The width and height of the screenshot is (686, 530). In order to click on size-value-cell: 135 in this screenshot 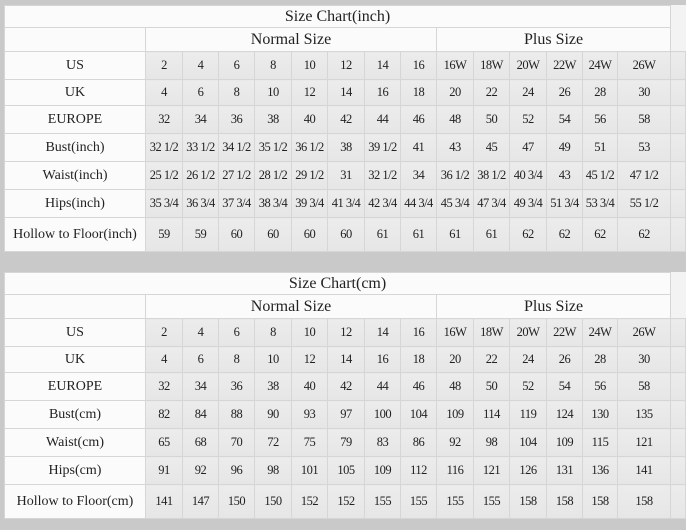, I will do `click(644, 414)`.